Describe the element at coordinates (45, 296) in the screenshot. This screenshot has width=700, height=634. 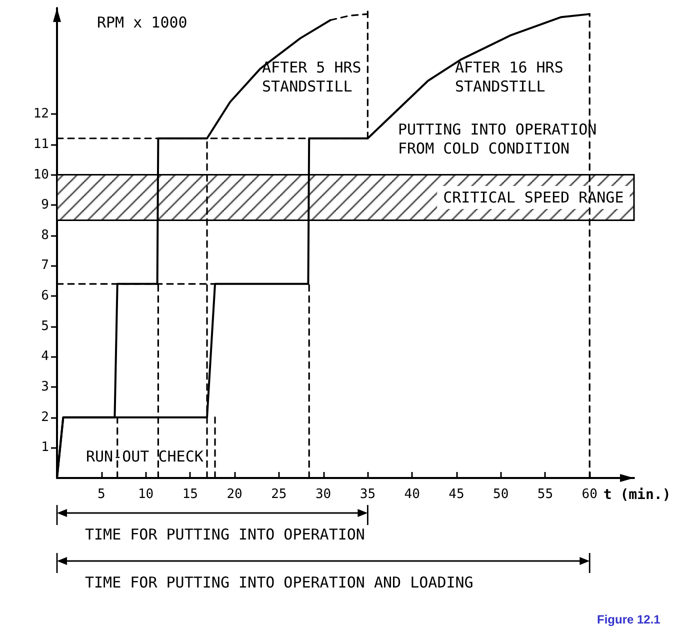
I see `y-tick-label: 6` at that location.